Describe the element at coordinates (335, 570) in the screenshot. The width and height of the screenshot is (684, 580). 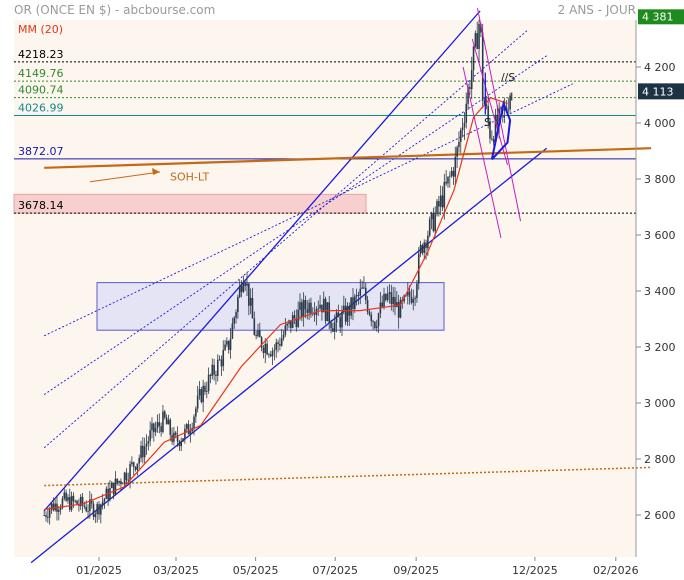
I see `x-tick-label: 07/2025` at that location.